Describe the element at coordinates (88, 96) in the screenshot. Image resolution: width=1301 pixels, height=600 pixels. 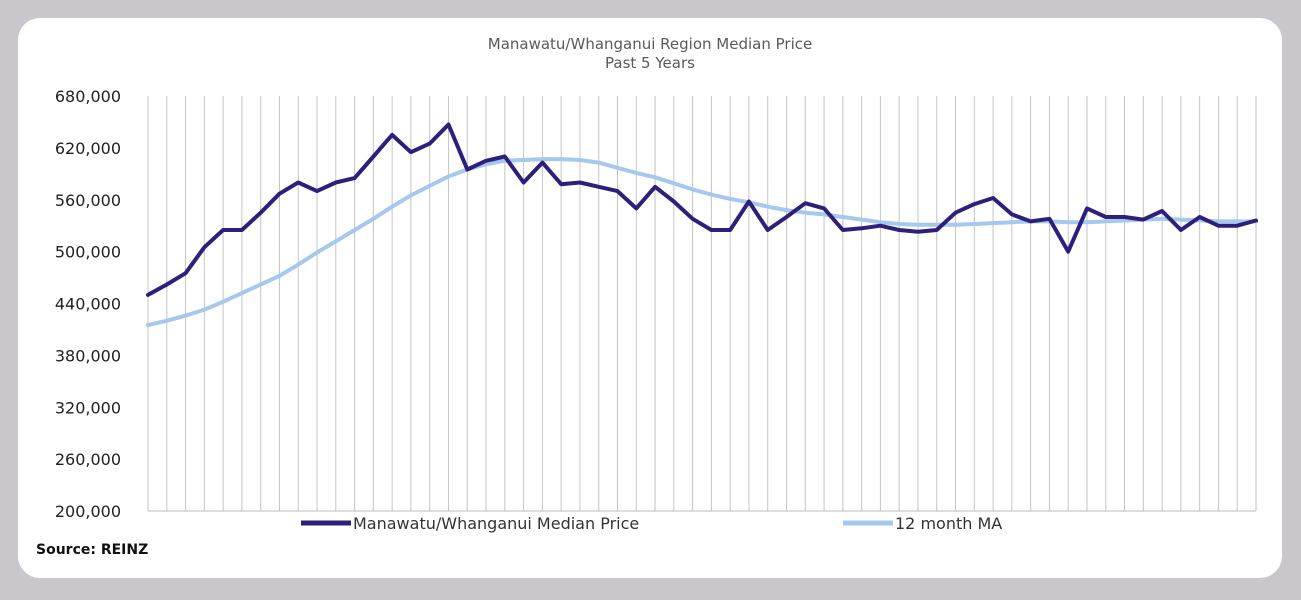
I see `y-tick-label: 680,000` at that location.